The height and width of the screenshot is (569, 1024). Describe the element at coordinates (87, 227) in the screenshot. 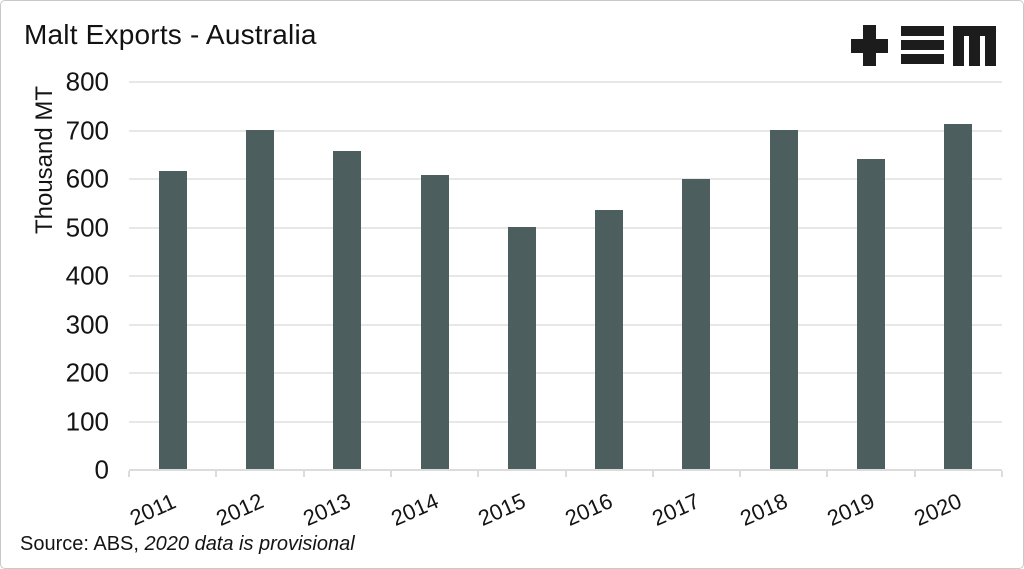

I see `y-tick-label-500: 500` at that location.